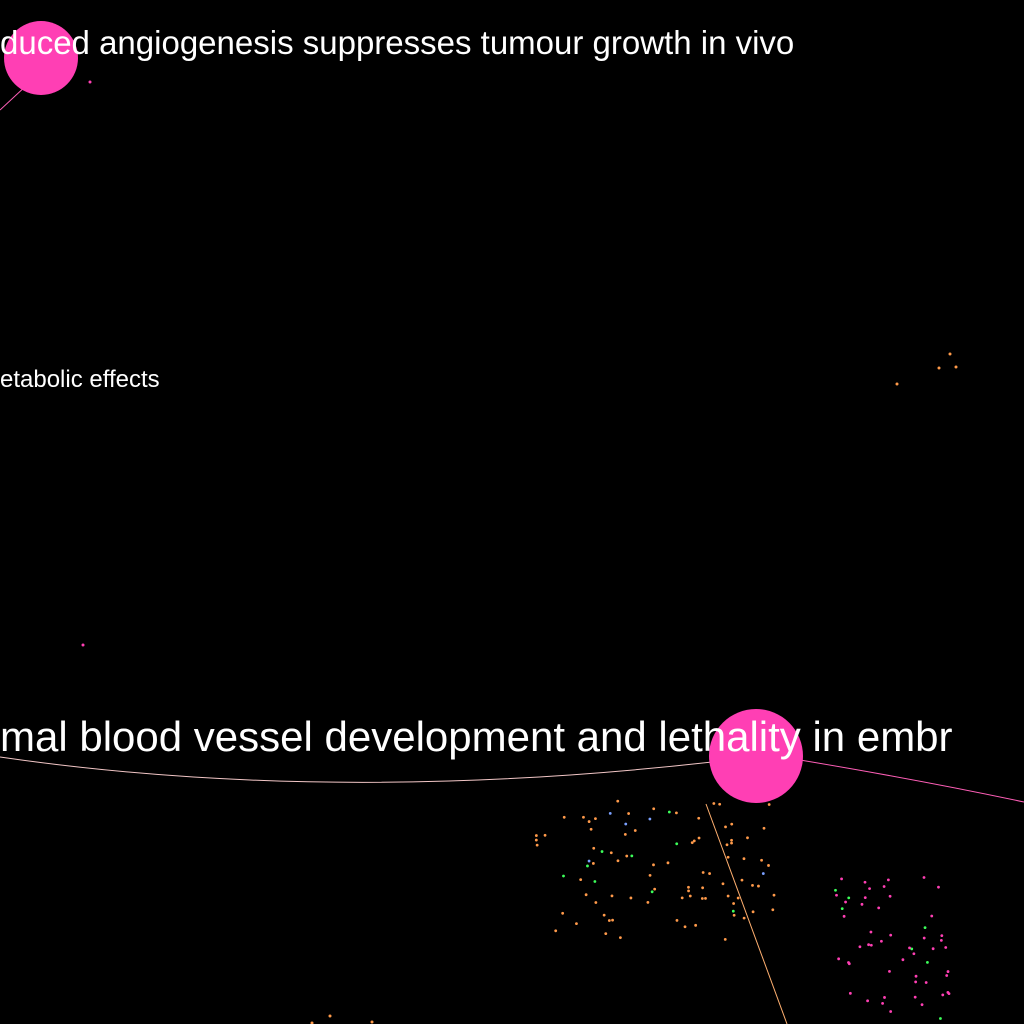  What do you see at coordinates (746, 913) in the screenshot?
I see `graph-edge-diagonal` at bounding box center [746, 913].